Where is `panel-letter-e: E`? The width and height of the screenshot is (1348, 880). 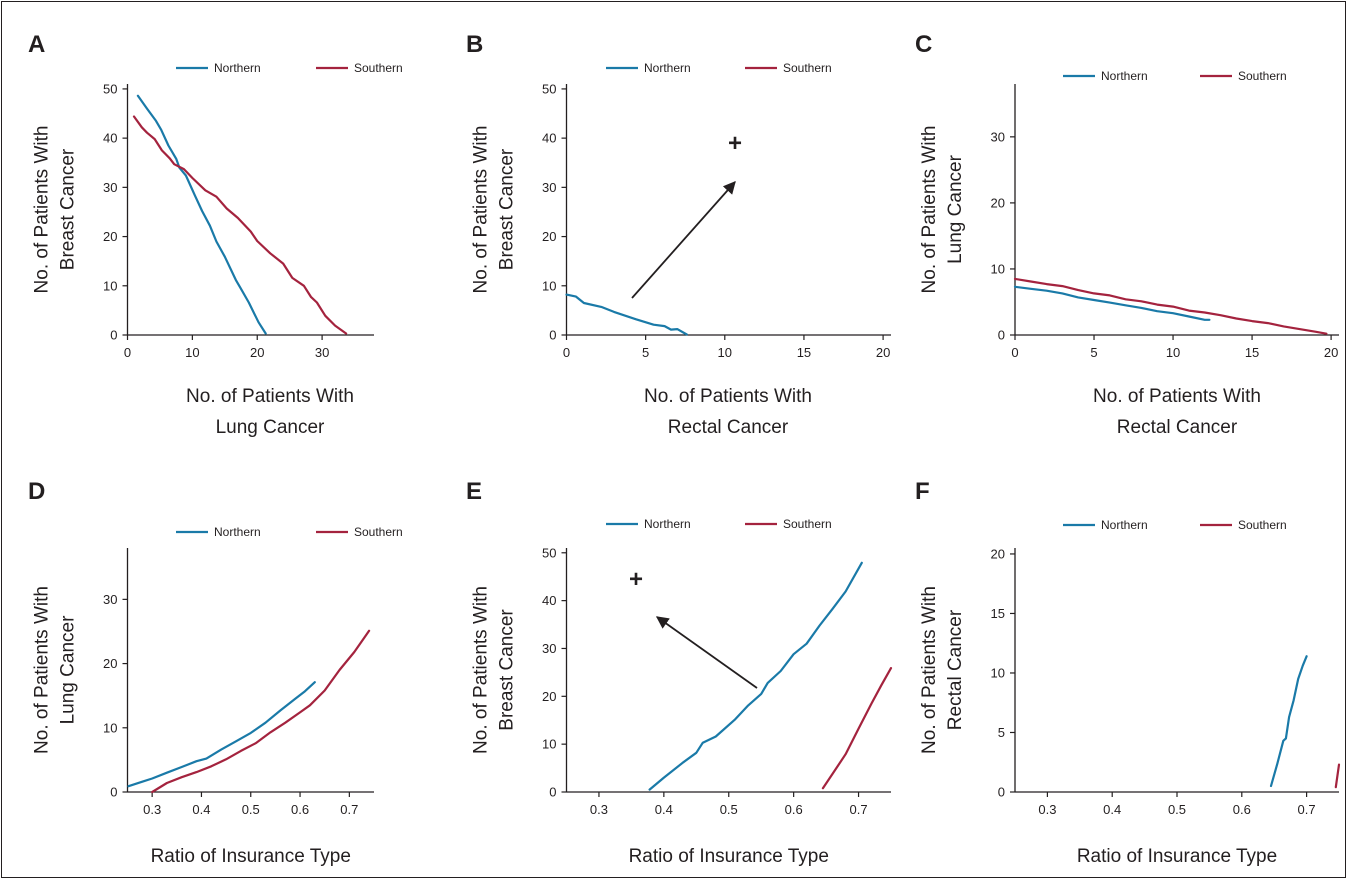 panel-letter-e: E is located at coordinates (474, 491).